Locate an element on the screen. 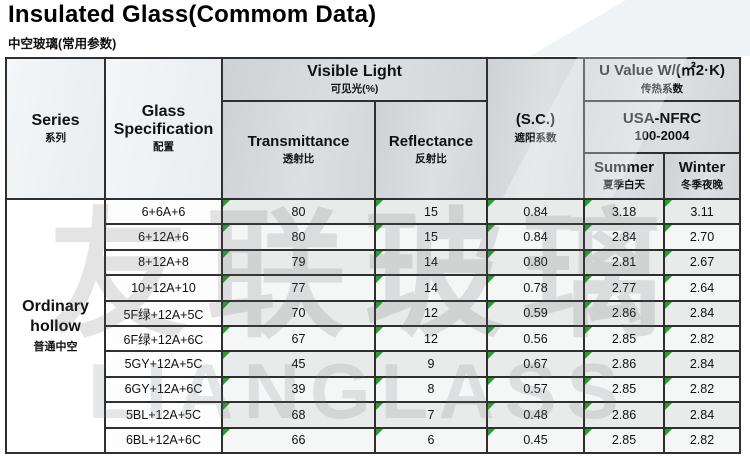 The height and width of the screenshot is (466, 750). cell-transmittance: 66 is located at coordinates (298, 440).